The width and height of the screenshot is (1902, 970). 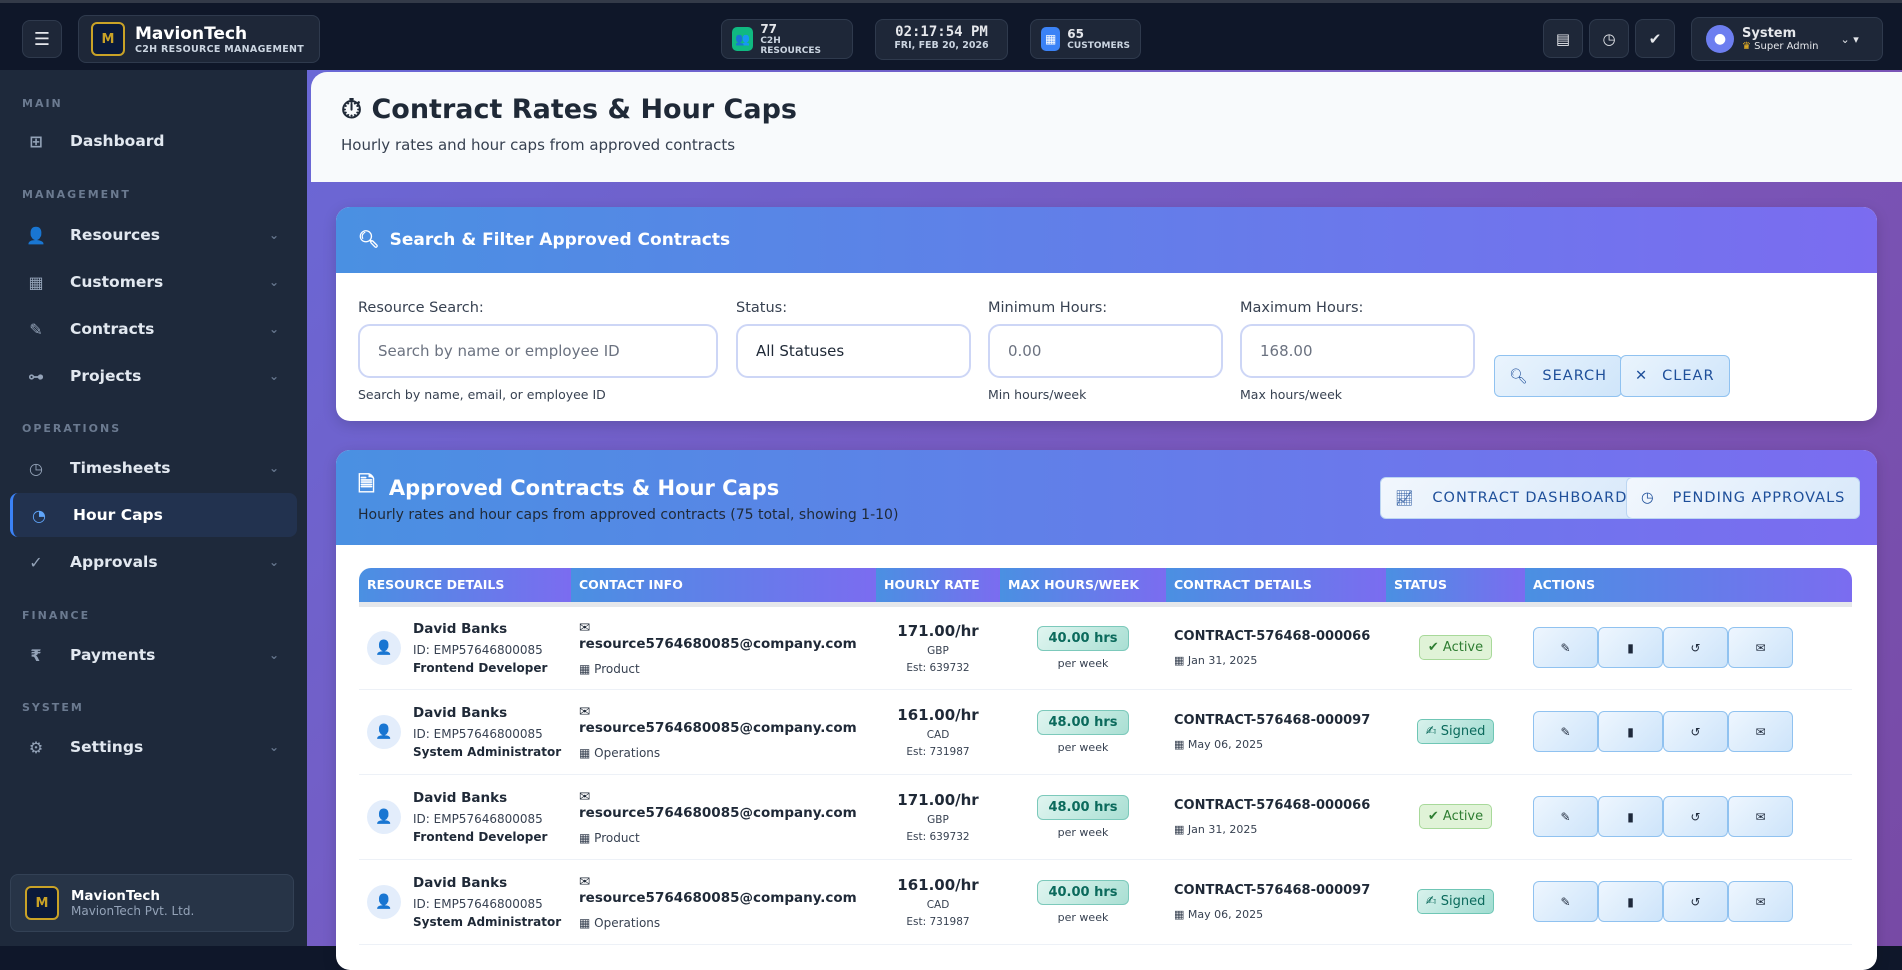 I want to click on column-header: MAX HOURS/WEEK, so click(x=1083, y=587).